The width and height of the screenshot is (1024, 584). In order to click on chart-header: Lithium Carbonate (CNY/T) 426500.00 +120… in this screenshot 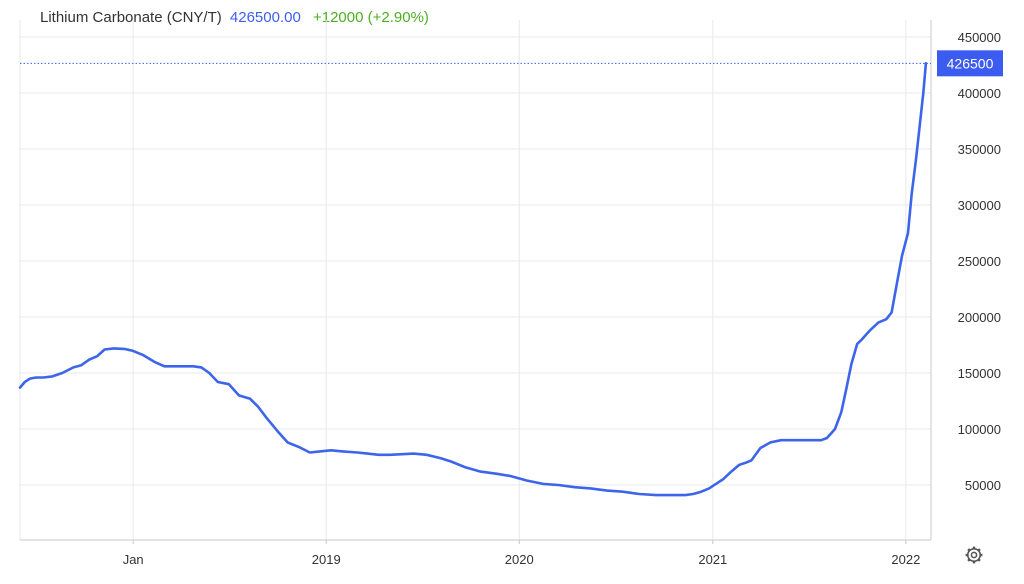, I will do `click(234, 17)`.